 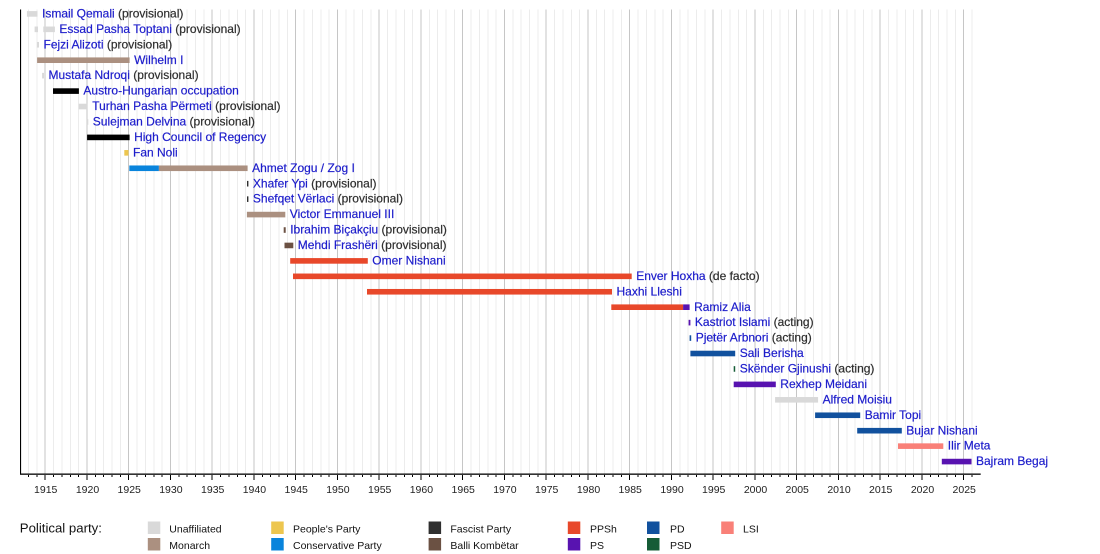 I want to click on svg-text: Alfred Moisiu, so click(x=857, y=399).